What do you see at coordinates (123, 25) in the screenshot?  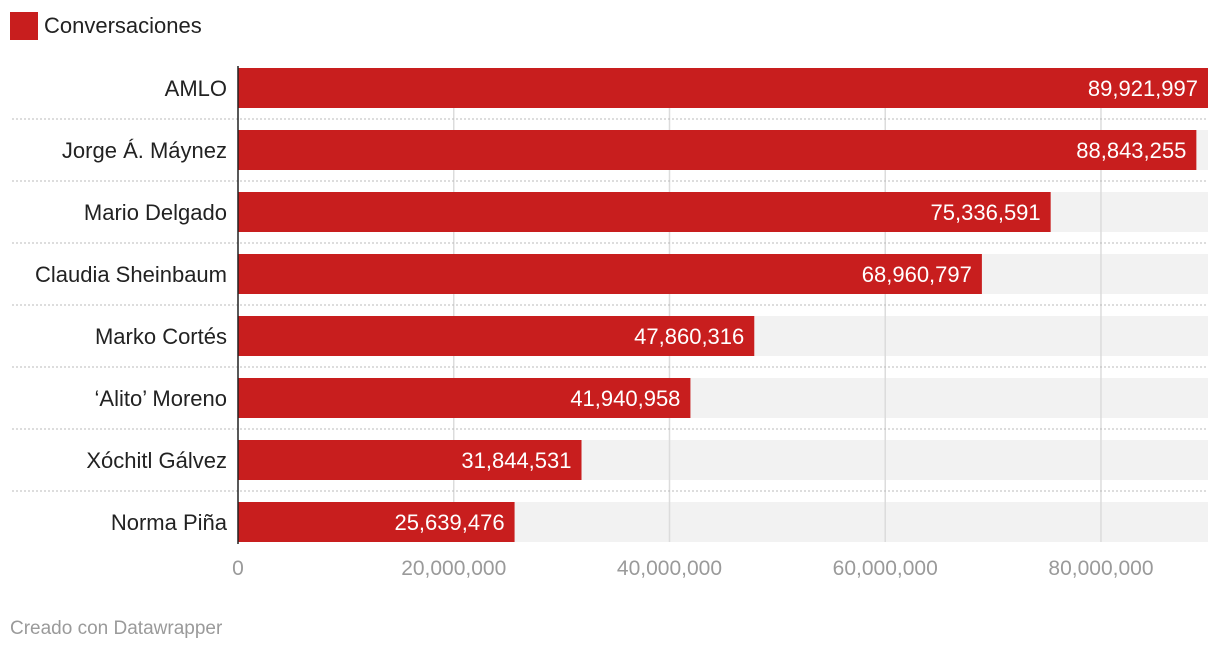 I see `legend-label: Conversaciones` at bounding box center [123, 25].